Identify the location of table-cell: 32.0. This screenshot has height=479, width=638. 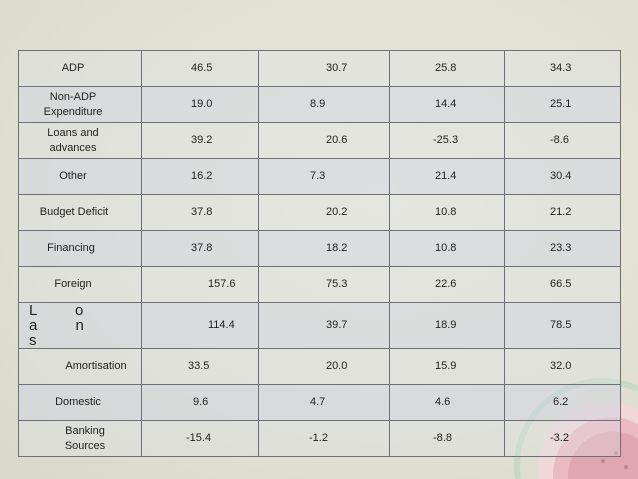
(562, 366).